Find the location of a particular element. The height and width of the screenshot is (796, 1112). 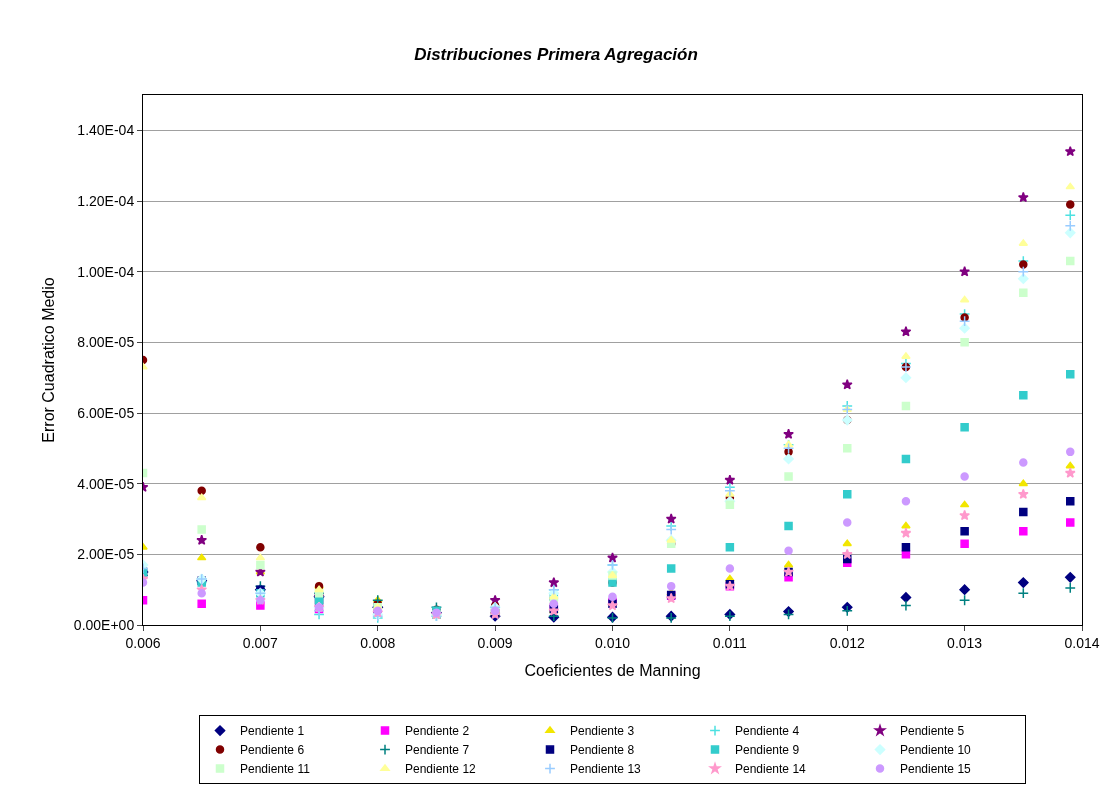

legend-label: Pendiente 13 is located at coordinates (606, 769).